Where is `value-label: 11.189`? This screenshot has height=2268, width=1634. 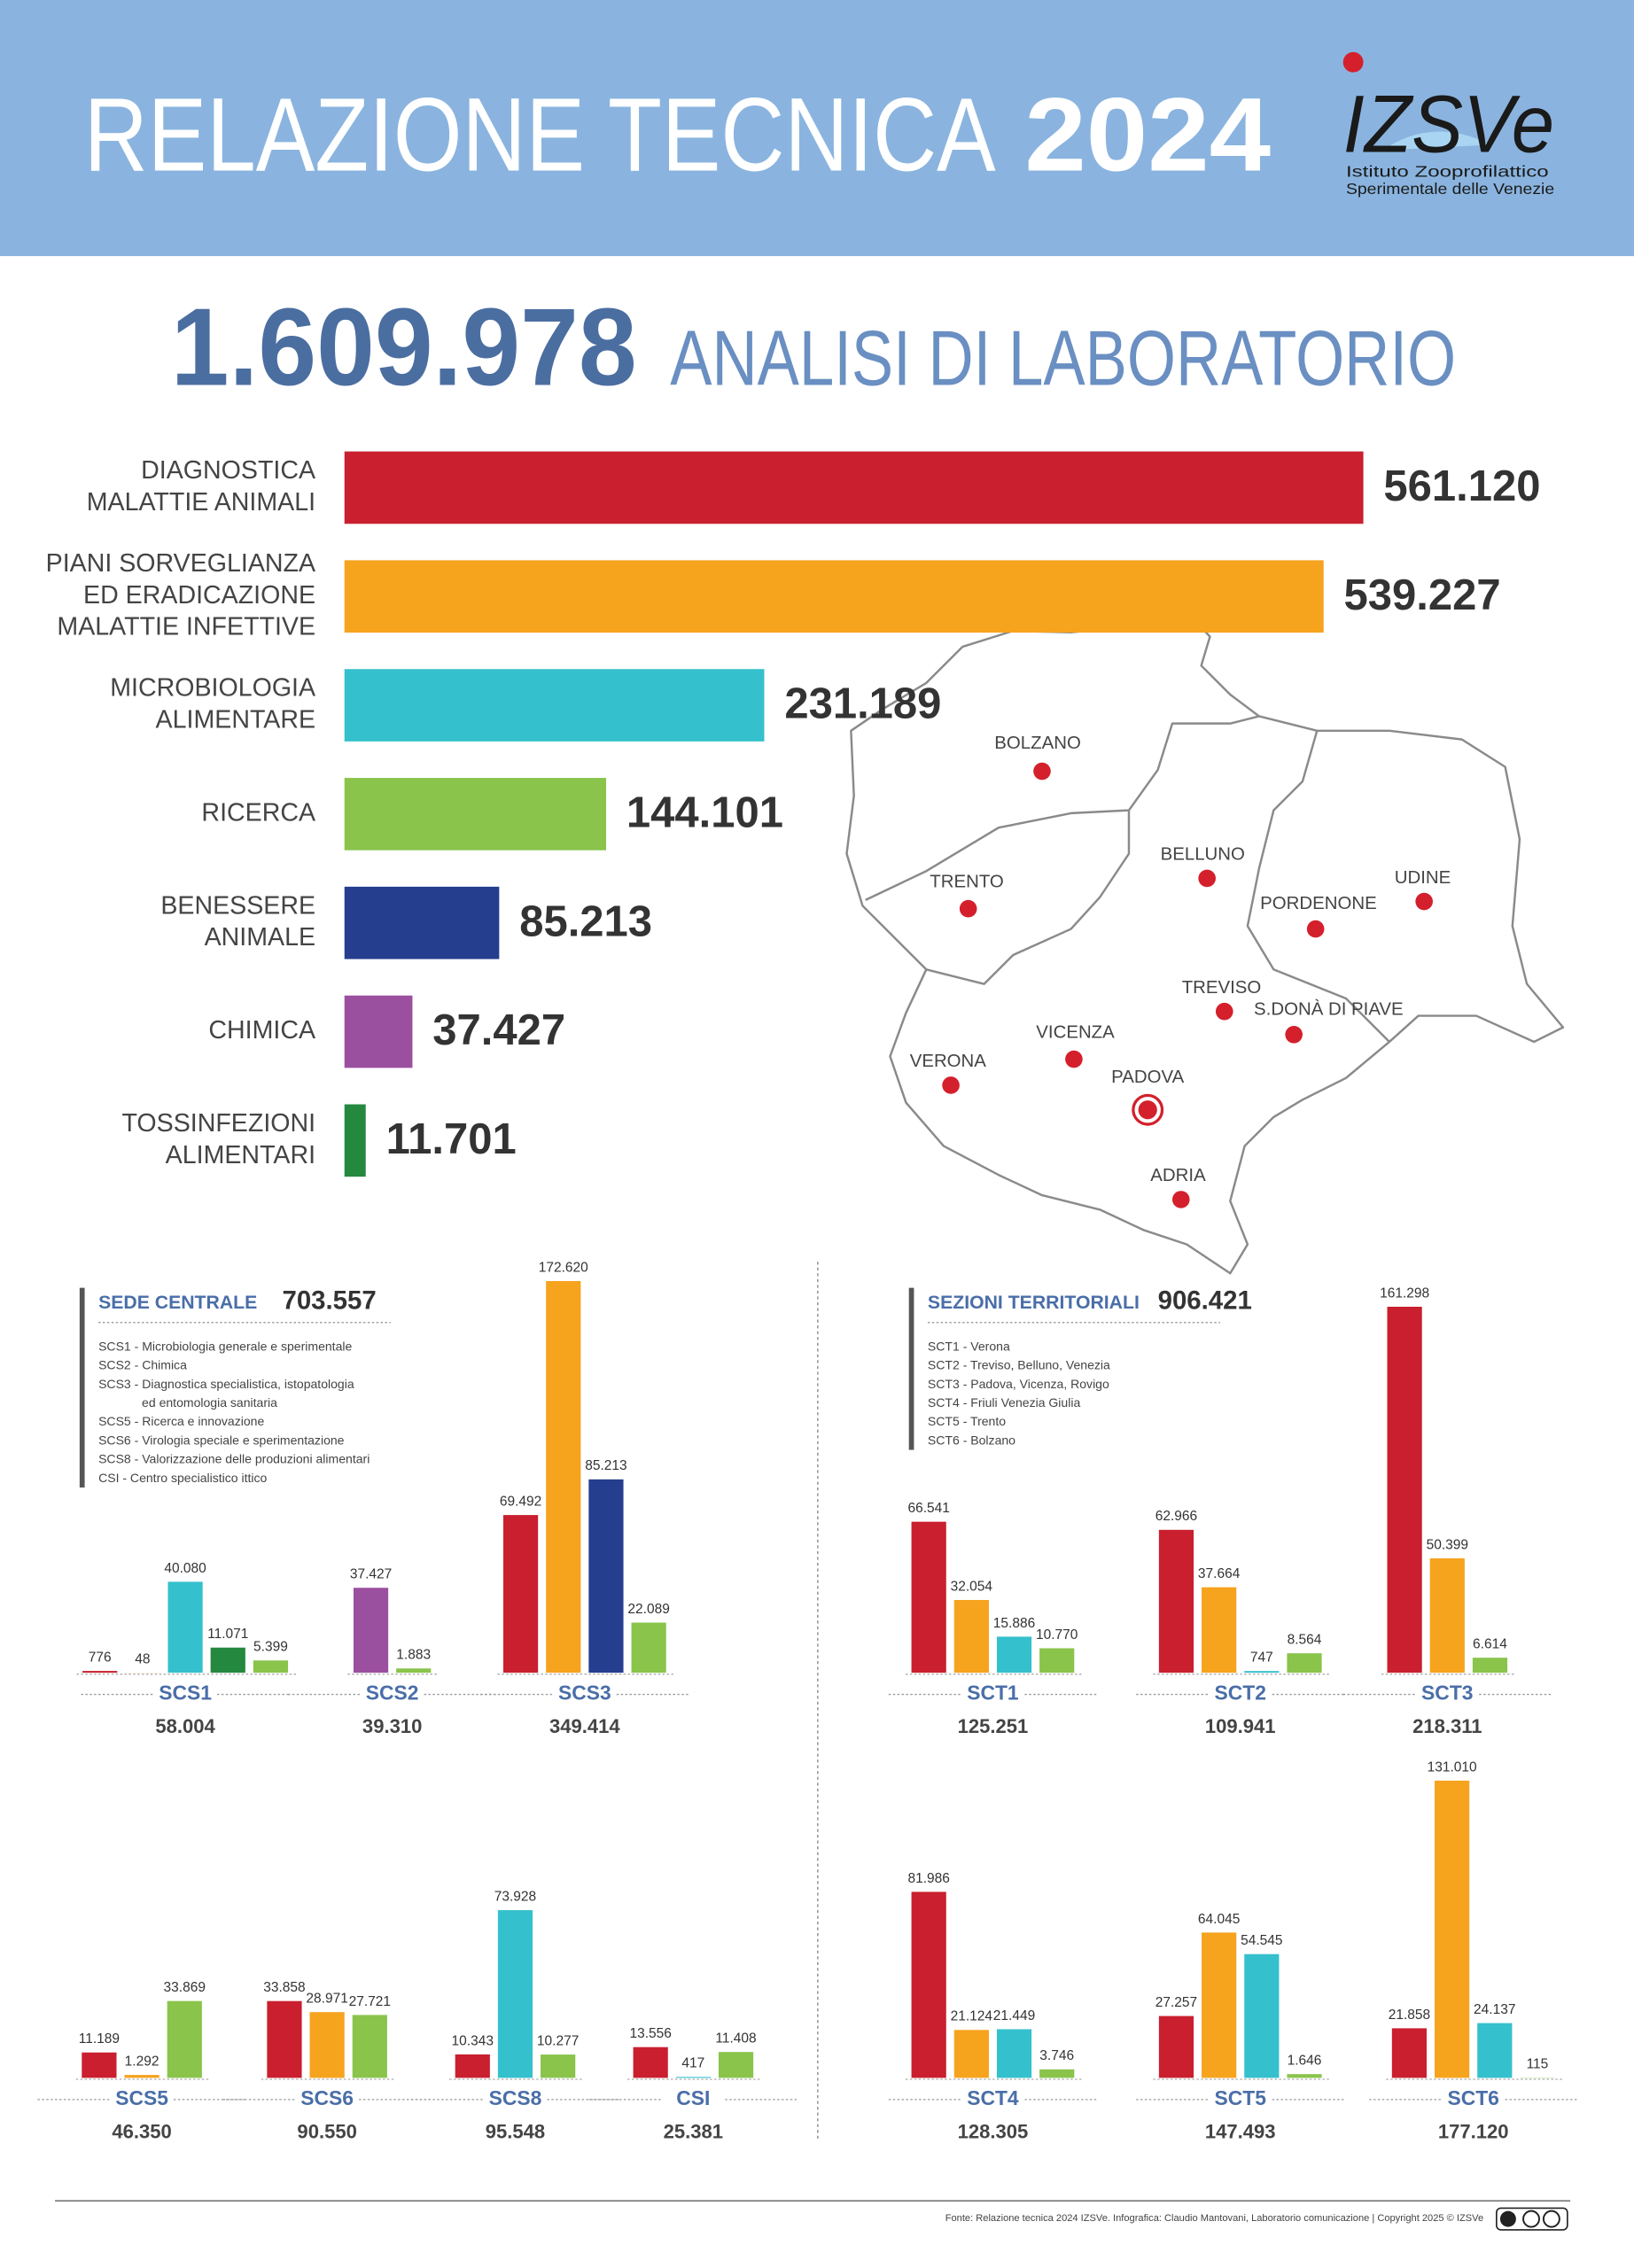 value-label: 11.189 is located at coordinates (99, 2039).